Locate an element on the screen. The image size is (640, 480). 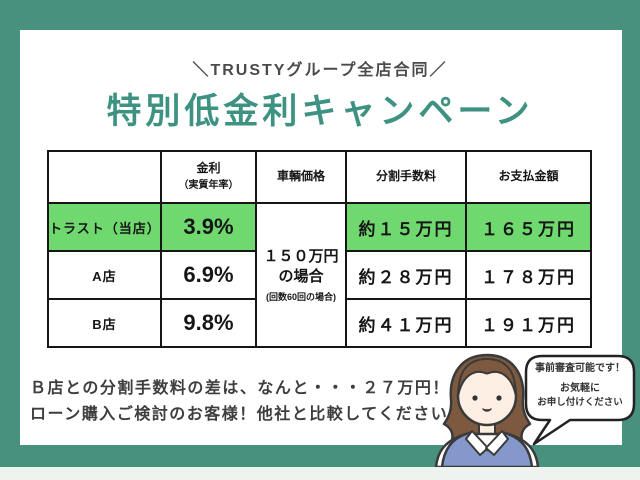
bubble-line2: お気軽に is located at coordinates (580, 388).